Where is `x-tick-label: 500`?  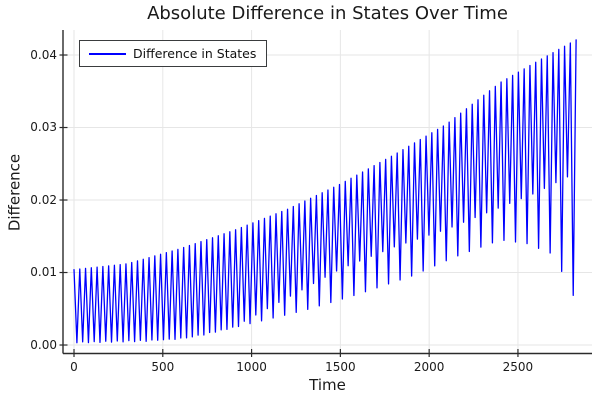 x-tick-label: 500 is located at coordinates (163, 366).